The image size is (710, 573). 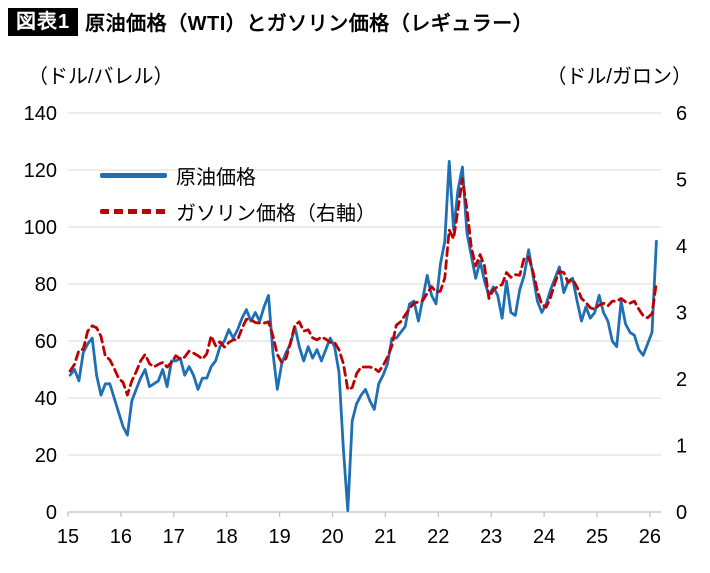 What do you see at coordinates (332, 537) in the screenshot?
I see `x-tick-label: 20` at bounding box center [332, 537].